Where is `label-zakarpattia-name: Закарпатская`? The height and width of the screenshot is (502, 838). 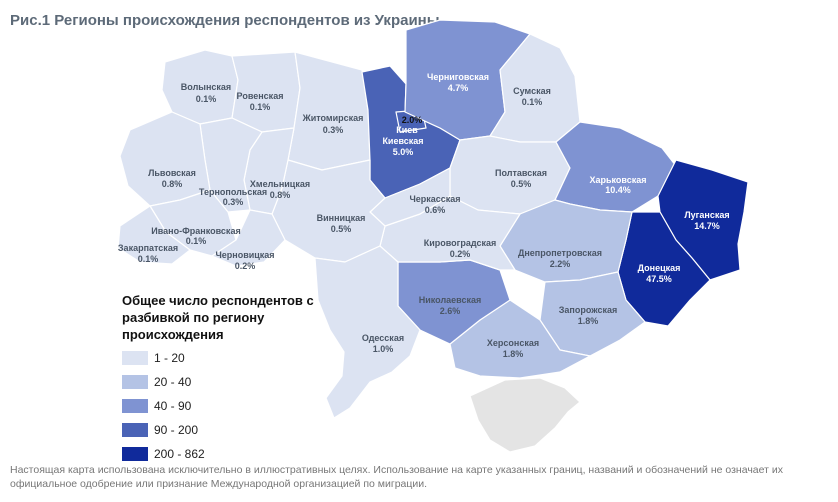 label-zakarpattia-name: Закарпатская is located at coordinates (148, 248).